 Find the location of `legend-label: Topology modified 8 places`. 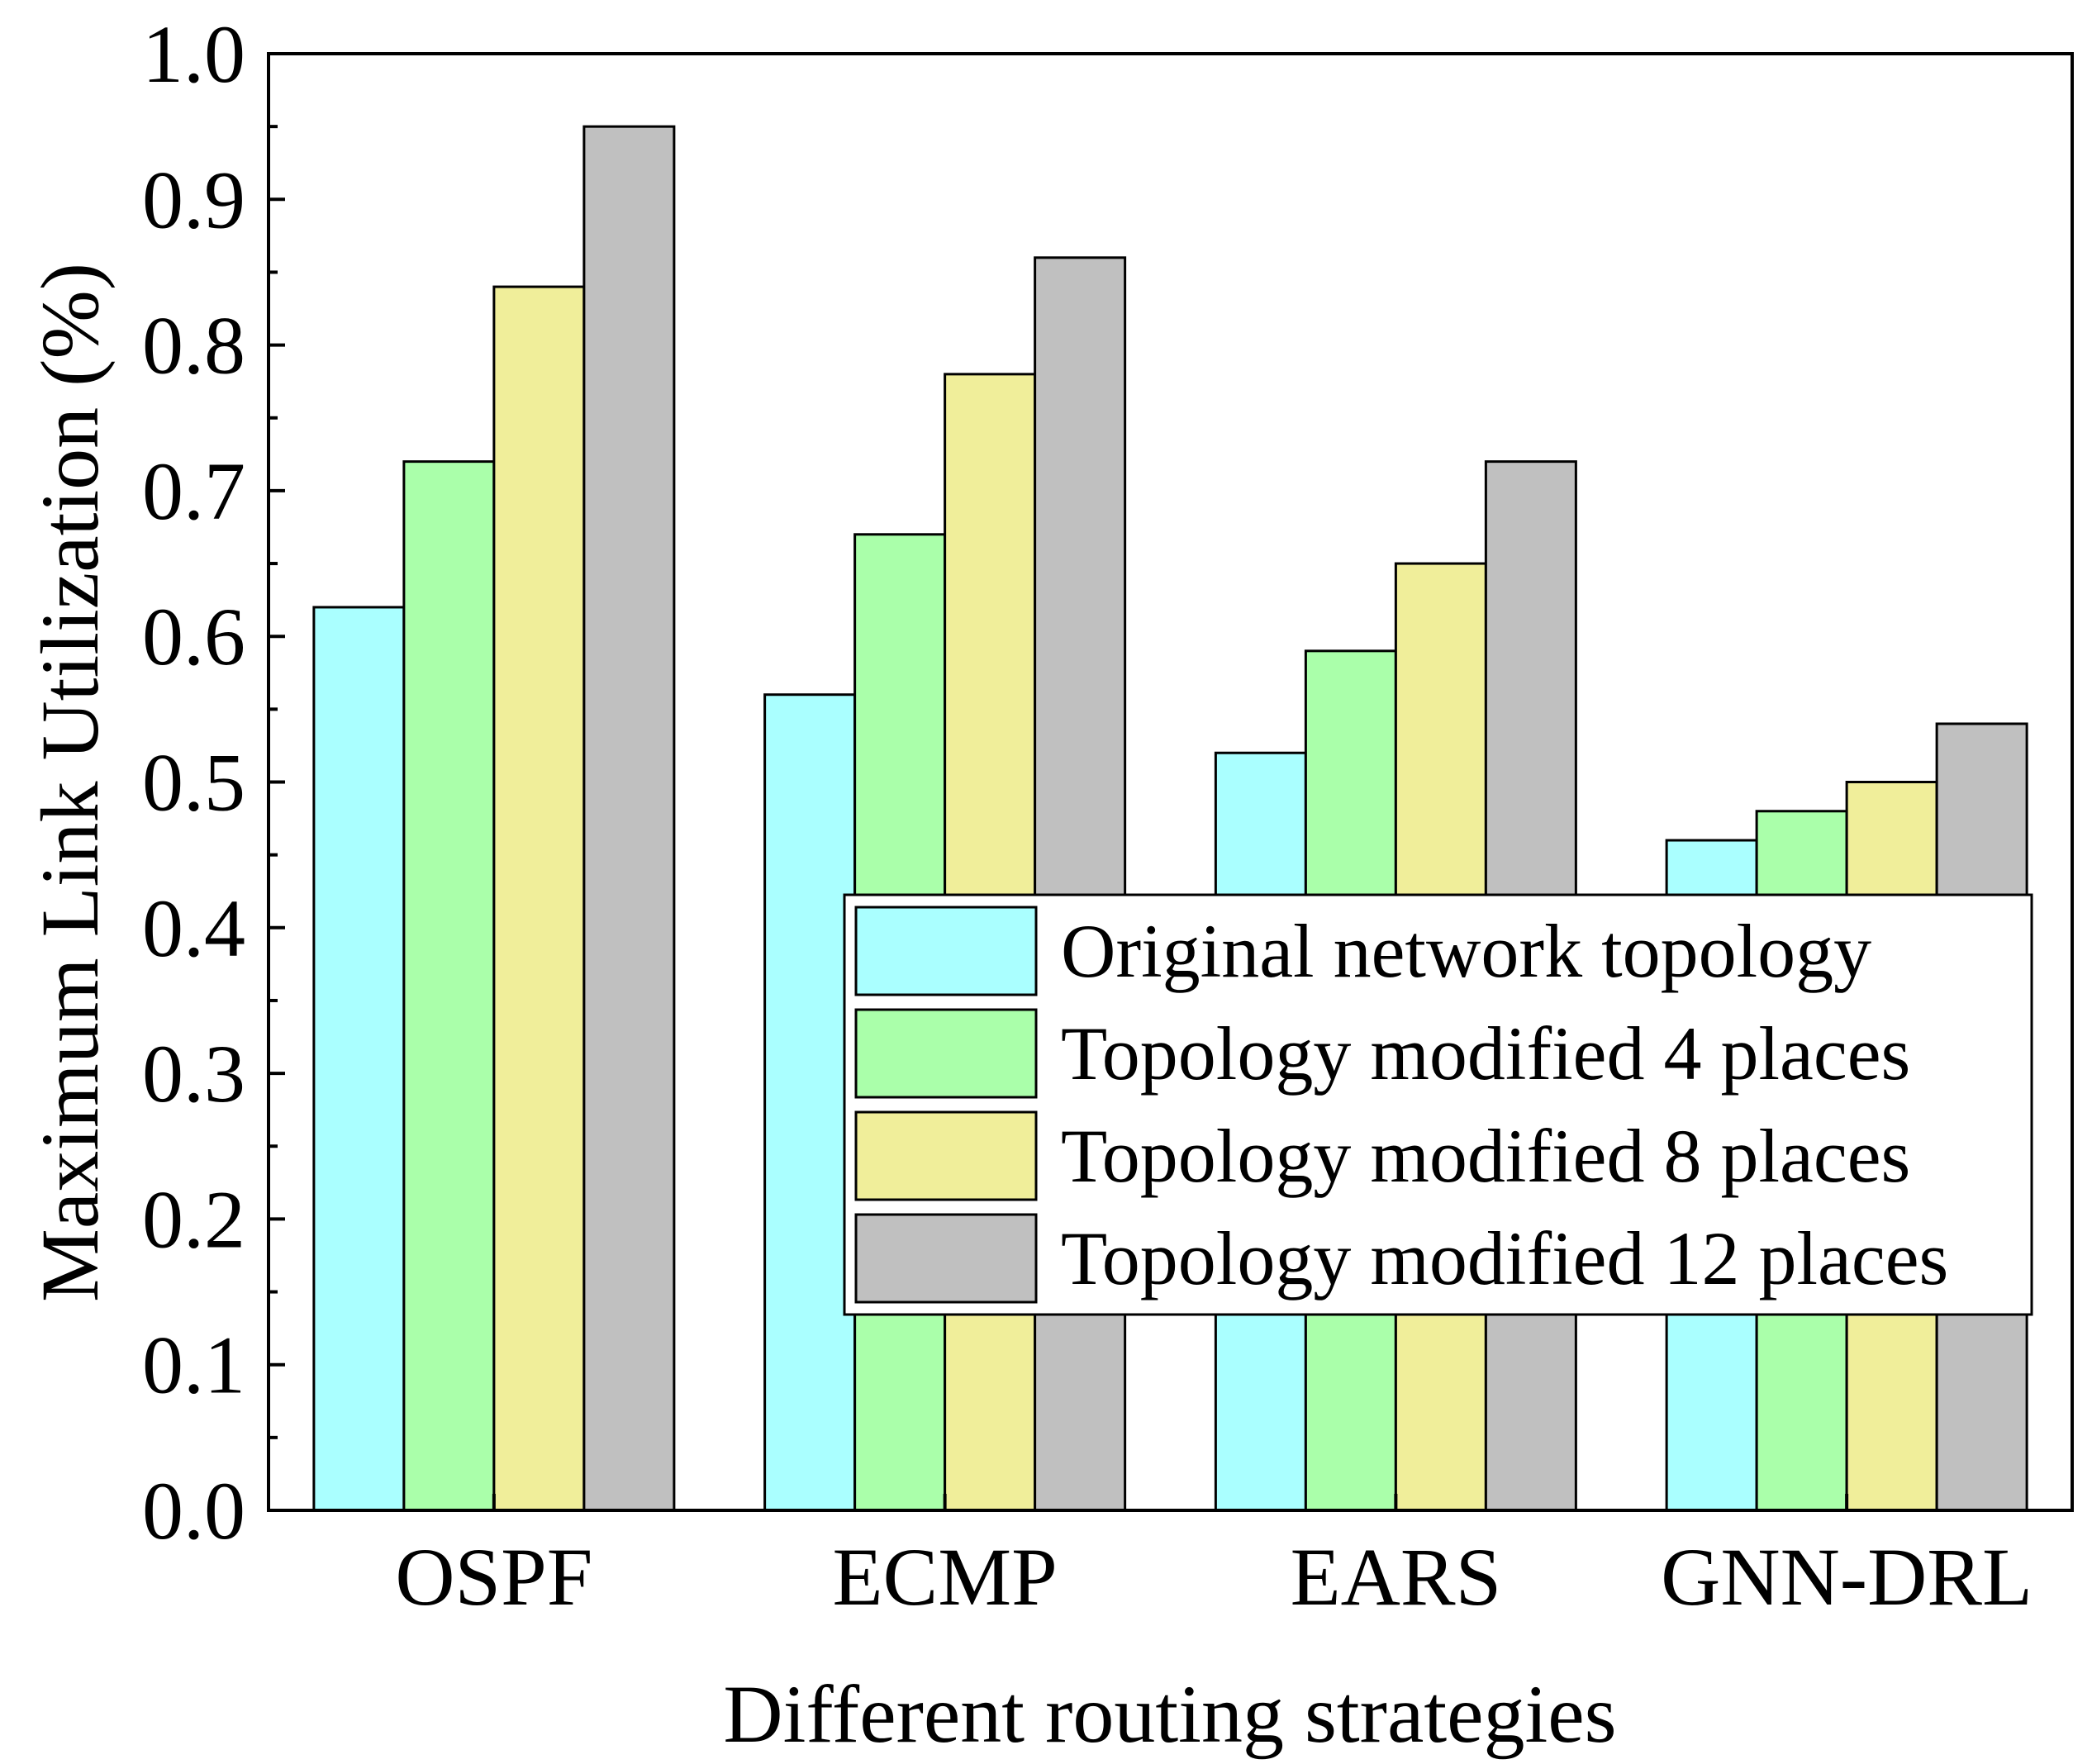

legend-label: Topology modified 8 places is located at coordinates (1485, 1156).